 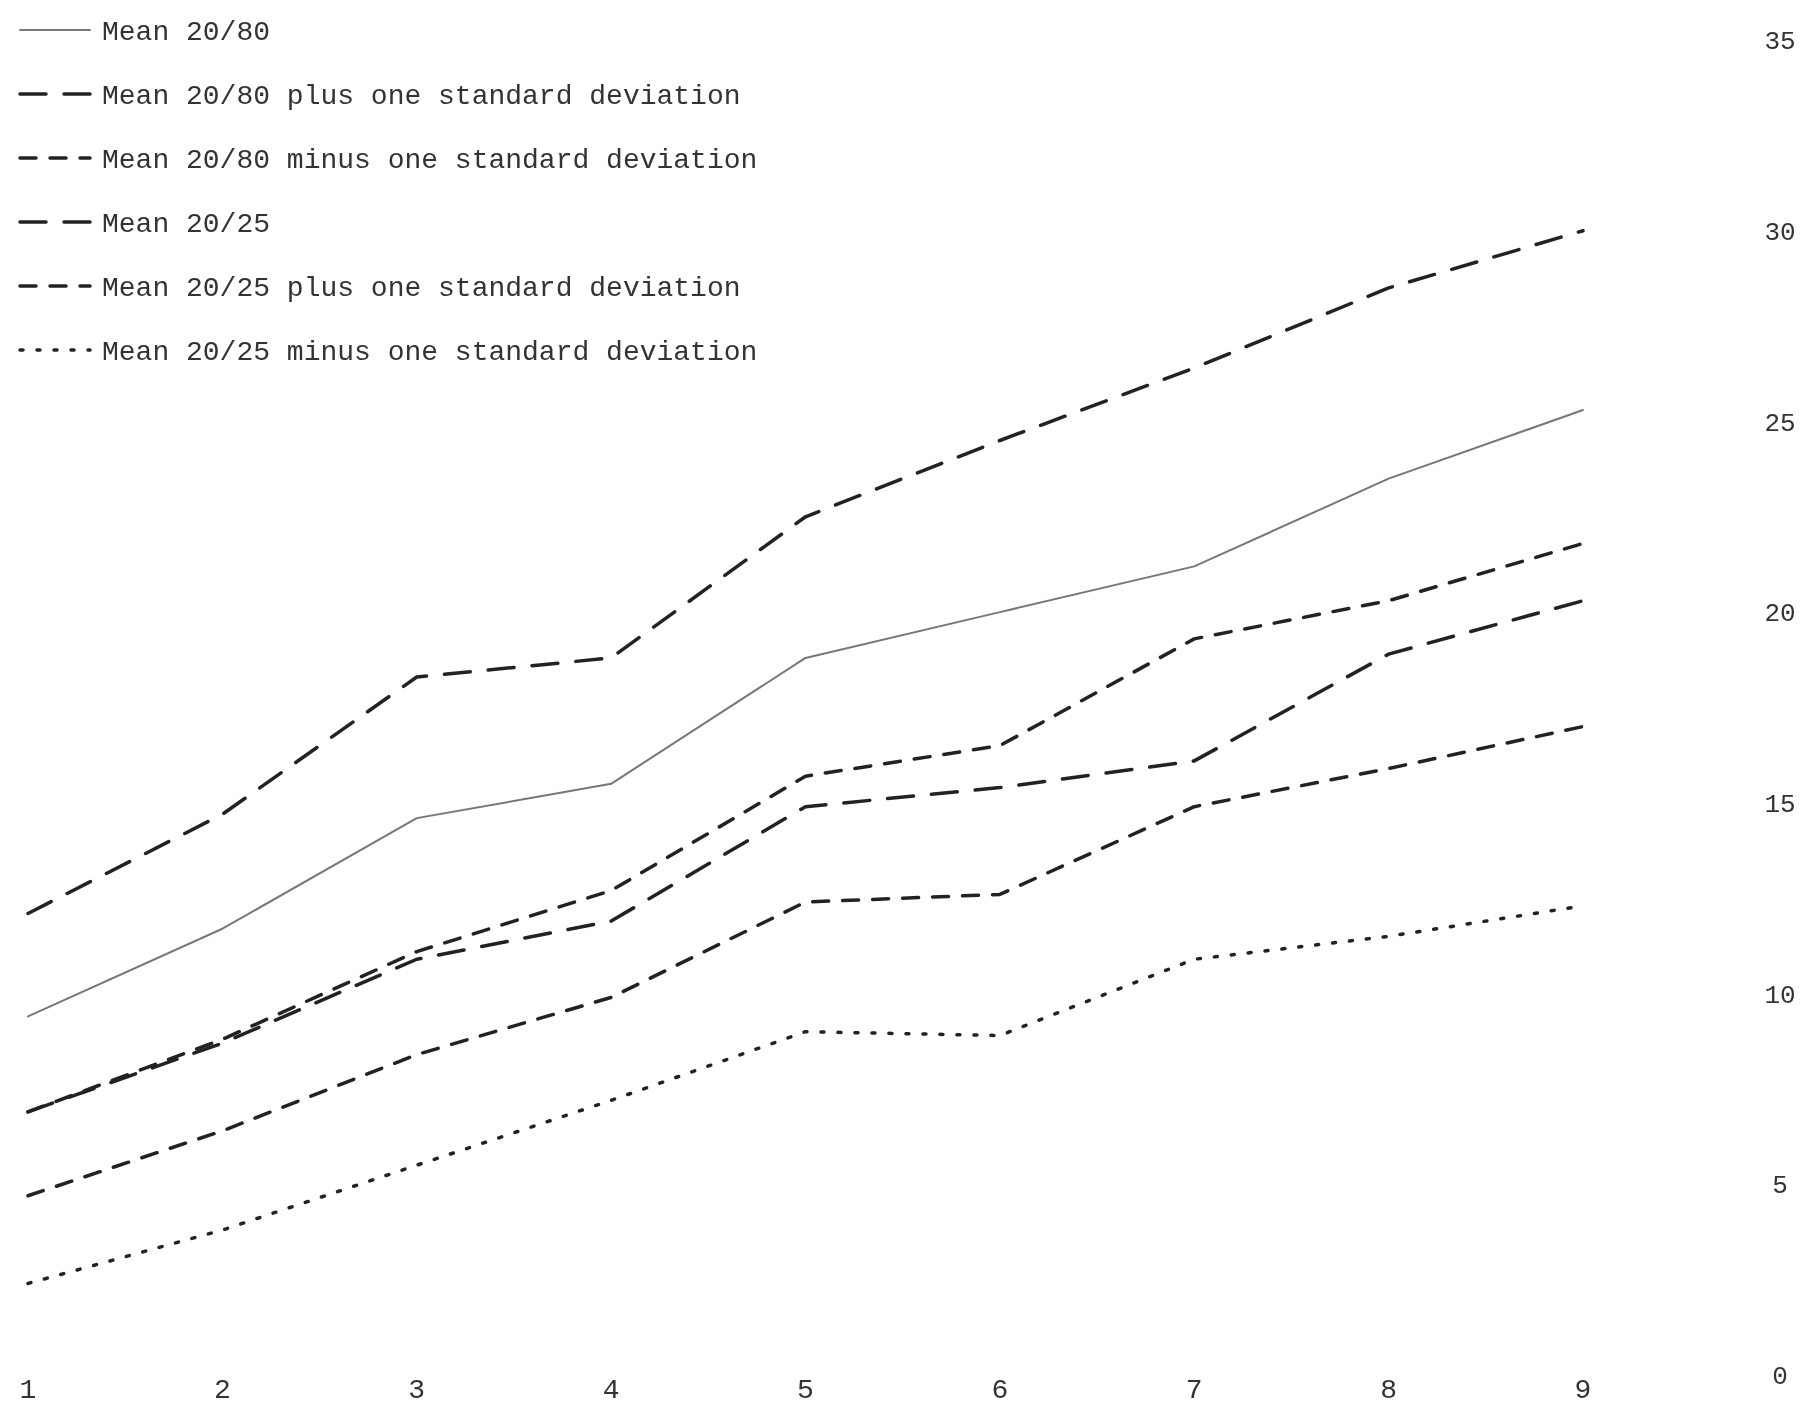 What do you see at coordinates (1780, 1377) in the screenshot?
I see `y-tick-label: 0` at bounding box center [1780, 1377].